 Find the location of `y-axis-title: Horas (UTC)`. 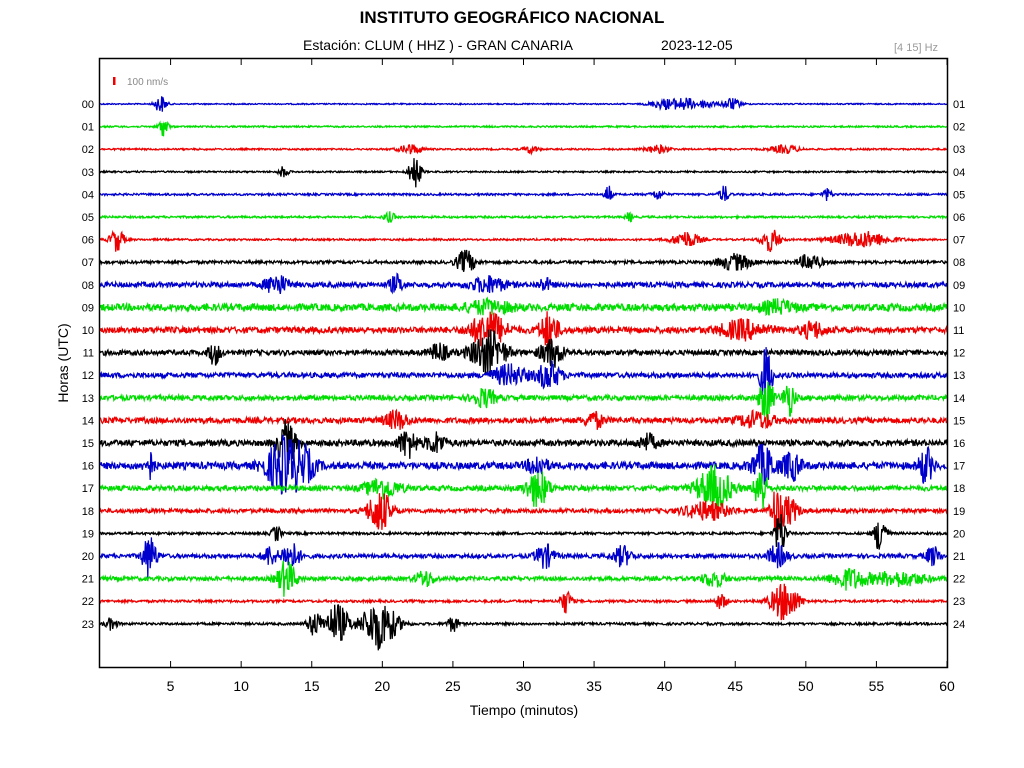

y-axis-title: Horas (UTC) is located at coordinates (63, 362).